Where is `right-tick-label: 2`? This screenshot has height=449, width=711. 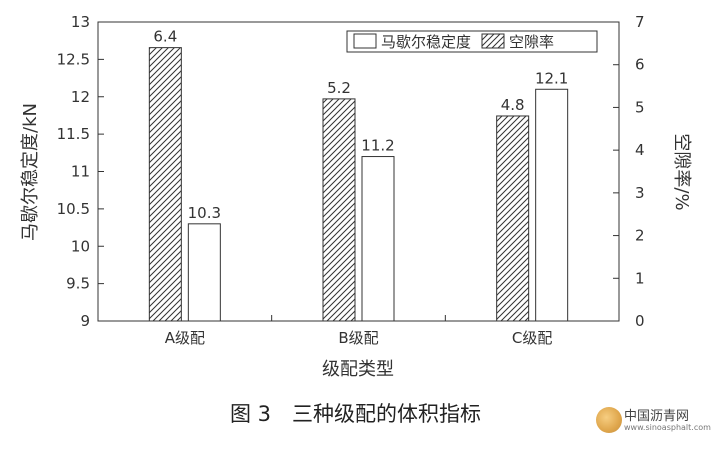
right-tick-label: 2 is located at coordinates (640, 236).